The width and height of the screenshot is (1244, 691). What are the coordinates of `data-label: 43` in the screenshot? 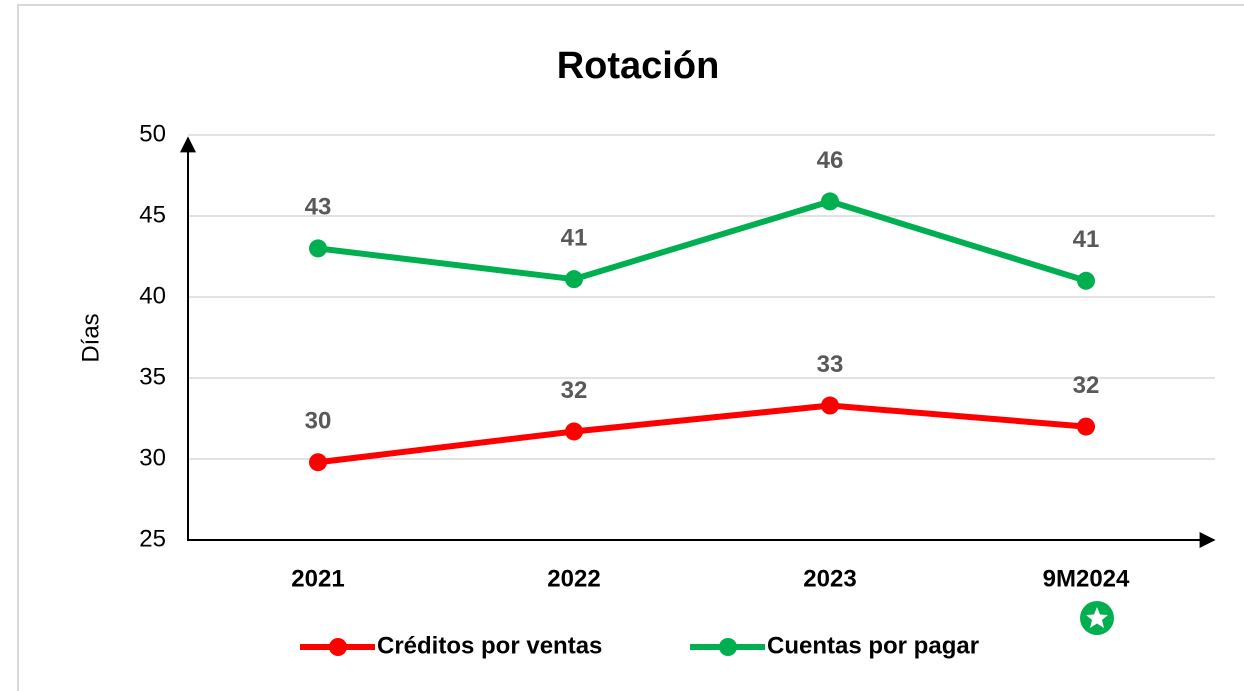 It's located at (318, 207).